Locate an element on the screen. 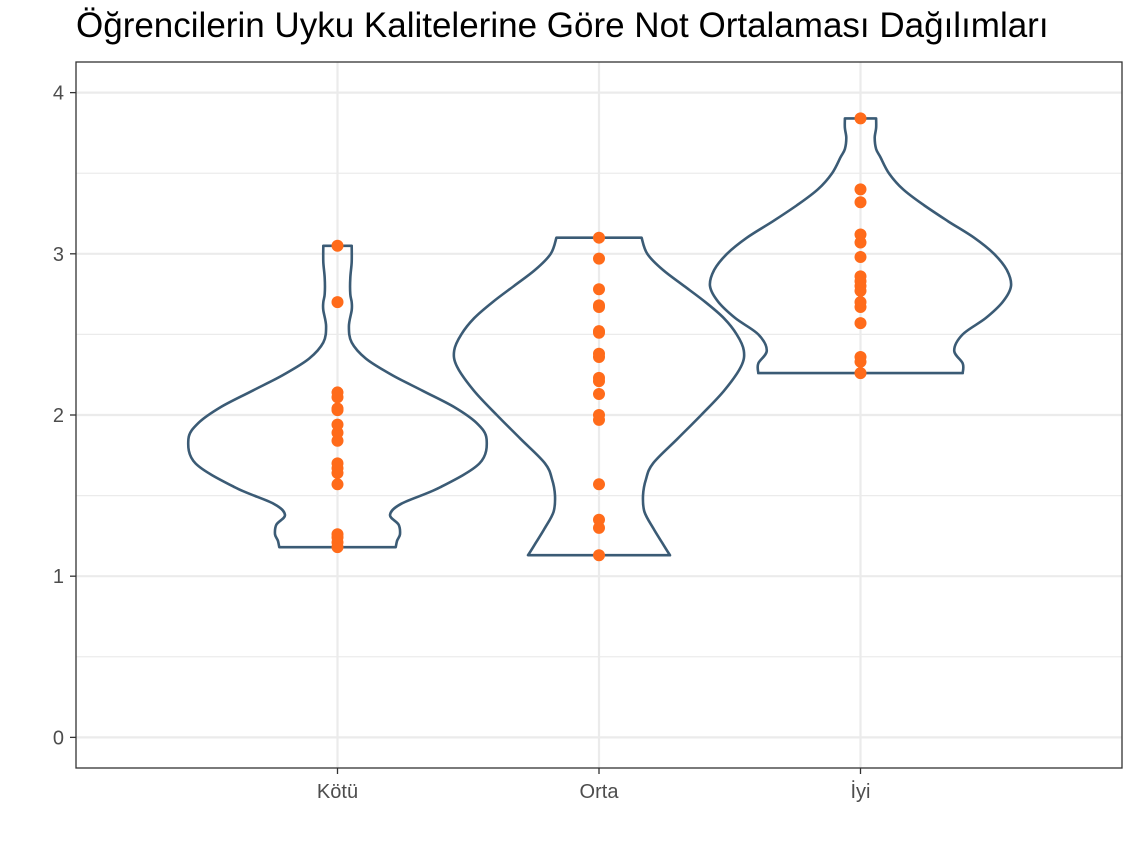 The image size is (1136, 852). y-tick-label: 2 is located at coordinates (58, 416).